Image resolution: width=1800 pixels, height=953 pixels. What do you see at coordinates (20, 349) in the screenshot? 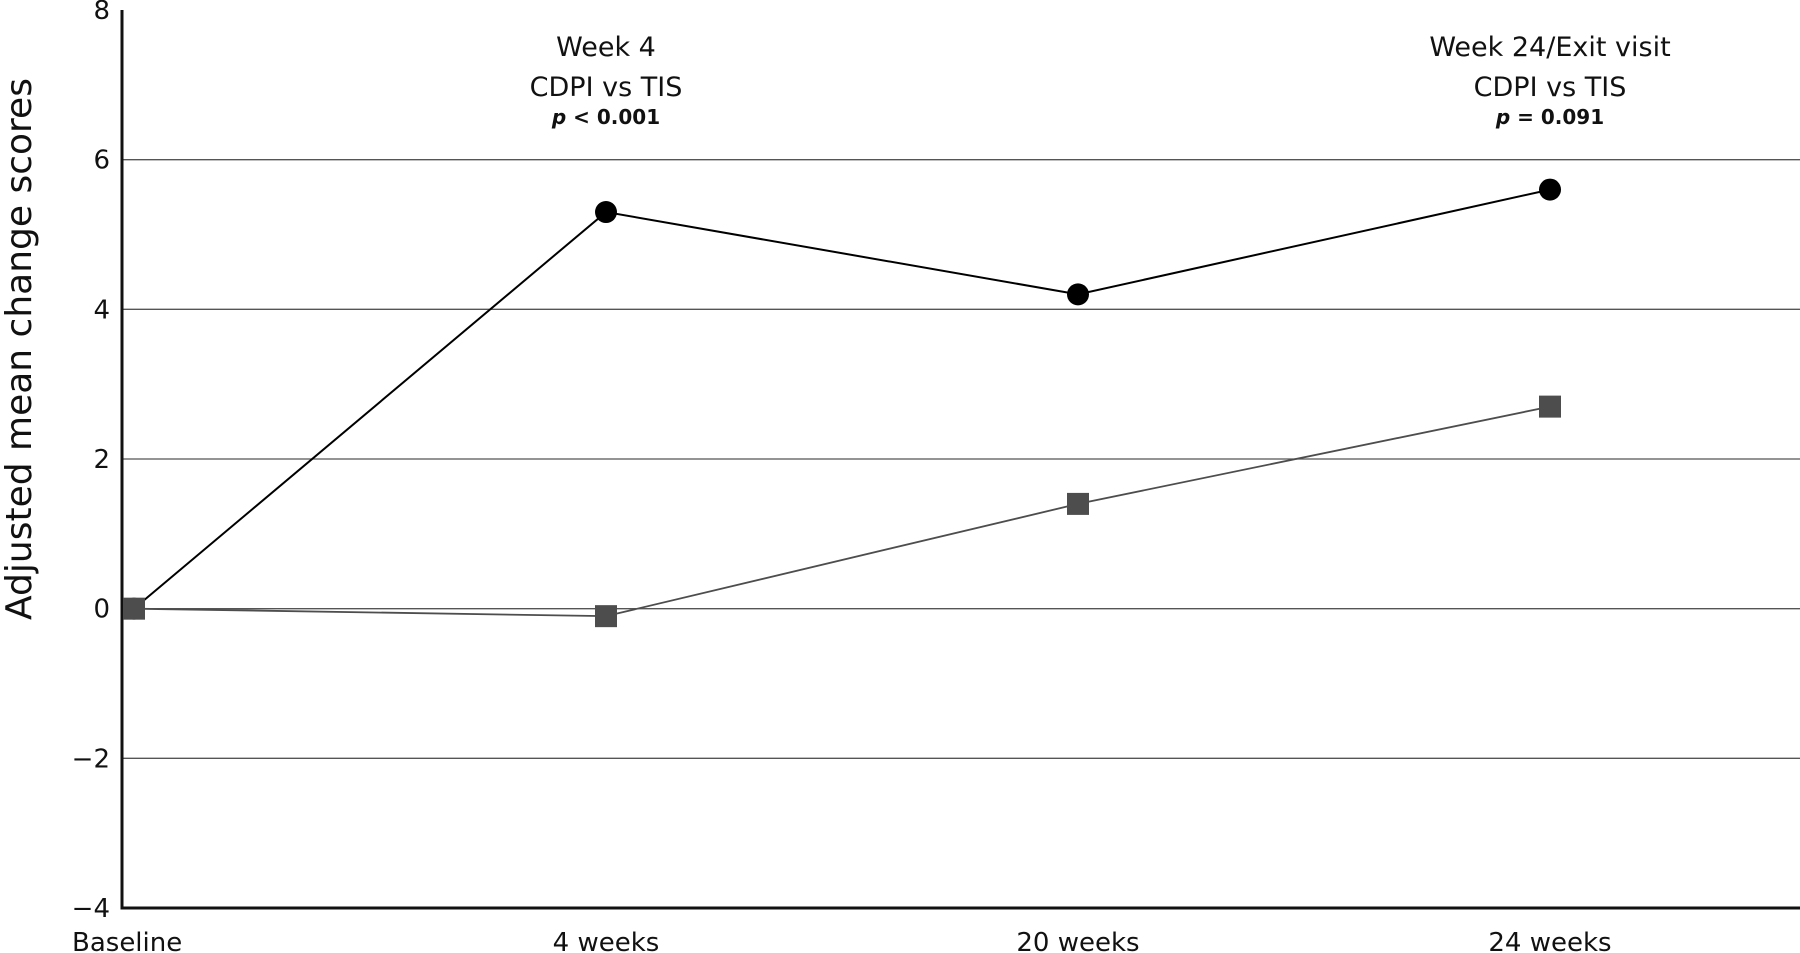
I see `y-axis-title: Adjusted mean change scores` at bounding box center [20, 349].